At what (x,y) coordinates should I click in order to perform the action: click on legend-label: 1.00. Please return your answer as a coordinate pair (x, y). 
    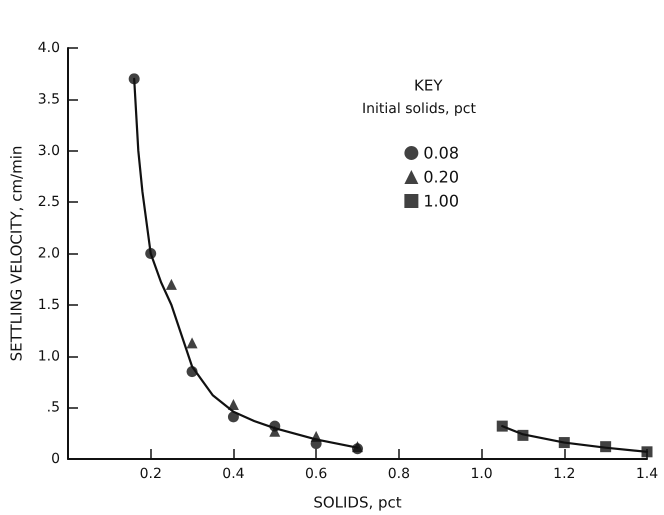
    Looking at the image, I should click on (441, 201).